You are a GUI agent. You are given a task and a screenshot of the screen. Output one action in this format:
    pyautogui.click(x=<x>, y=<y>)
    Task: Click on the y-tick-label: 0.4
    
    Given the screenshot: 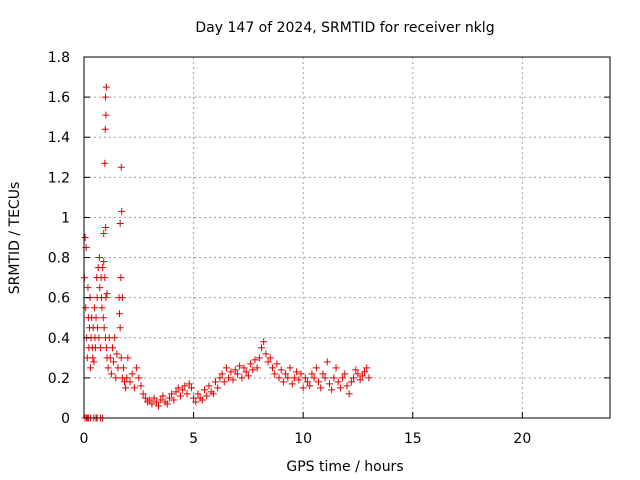 What is the action you would take?
    pyautogui.click(x=59, y=339)
    